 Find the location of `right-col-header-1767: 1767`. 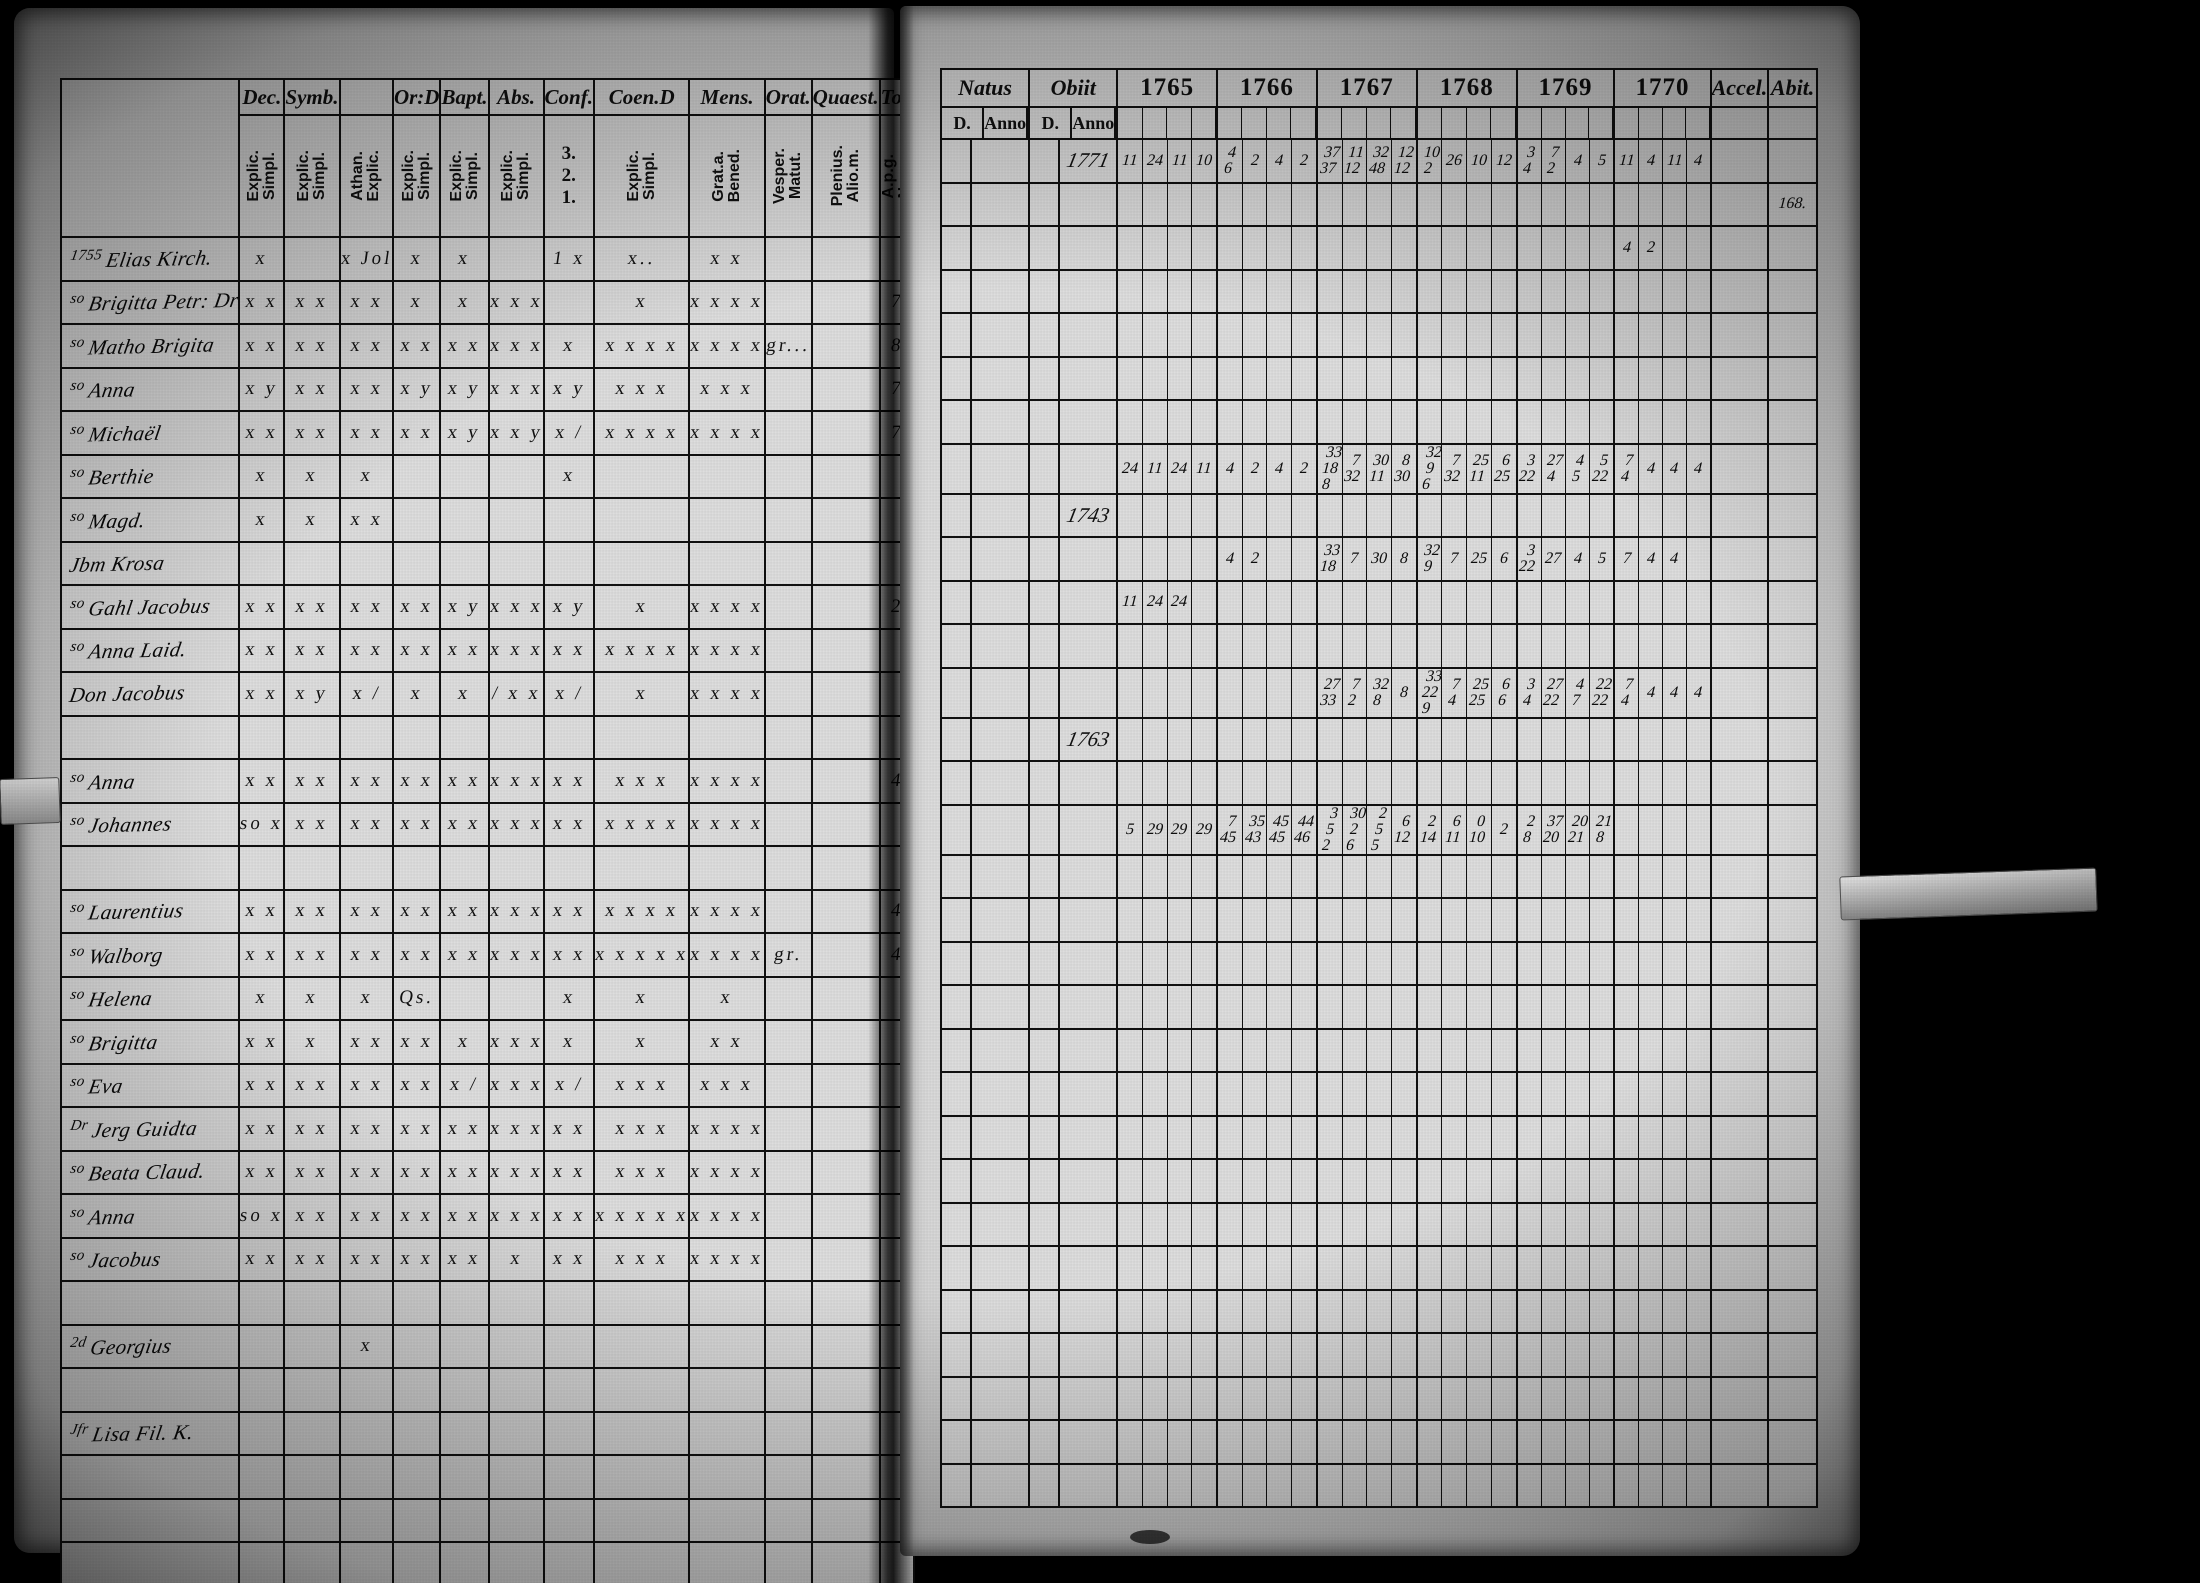

right-col-header-1767: 1767 is located at coordinates (1366, 88).